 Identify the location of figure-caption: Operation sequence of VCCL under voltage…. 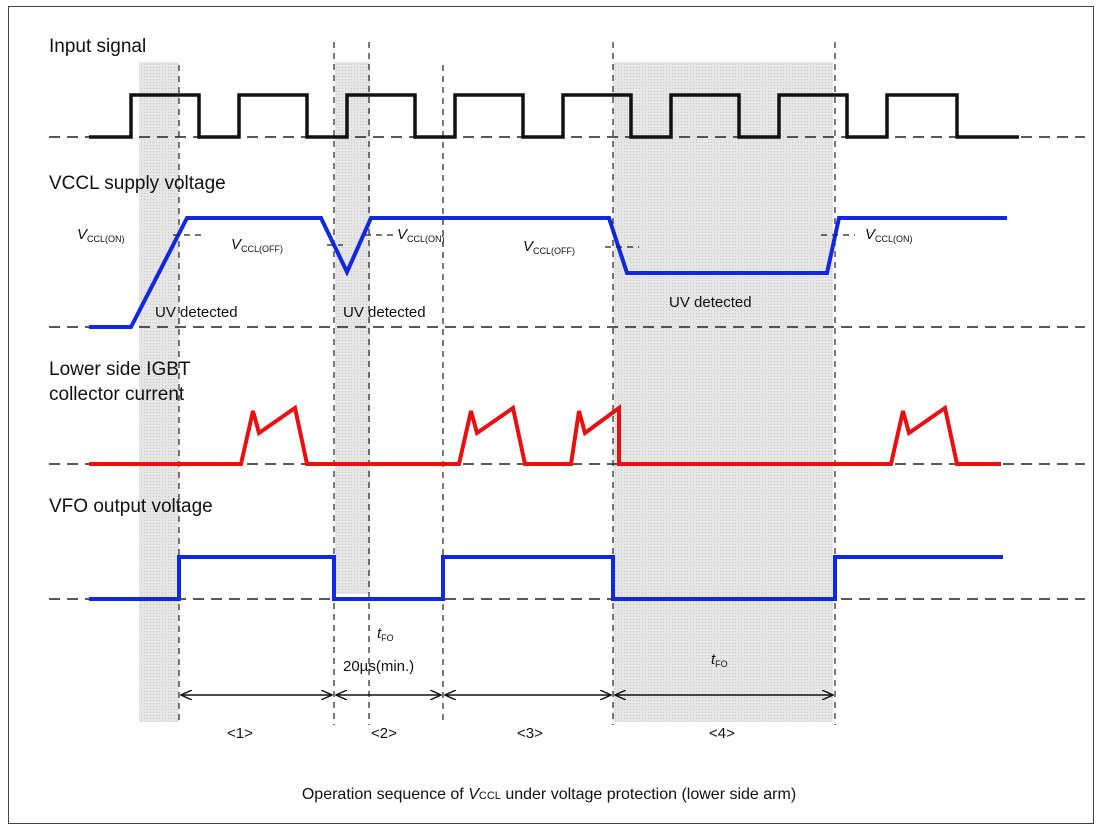
(549, 794).